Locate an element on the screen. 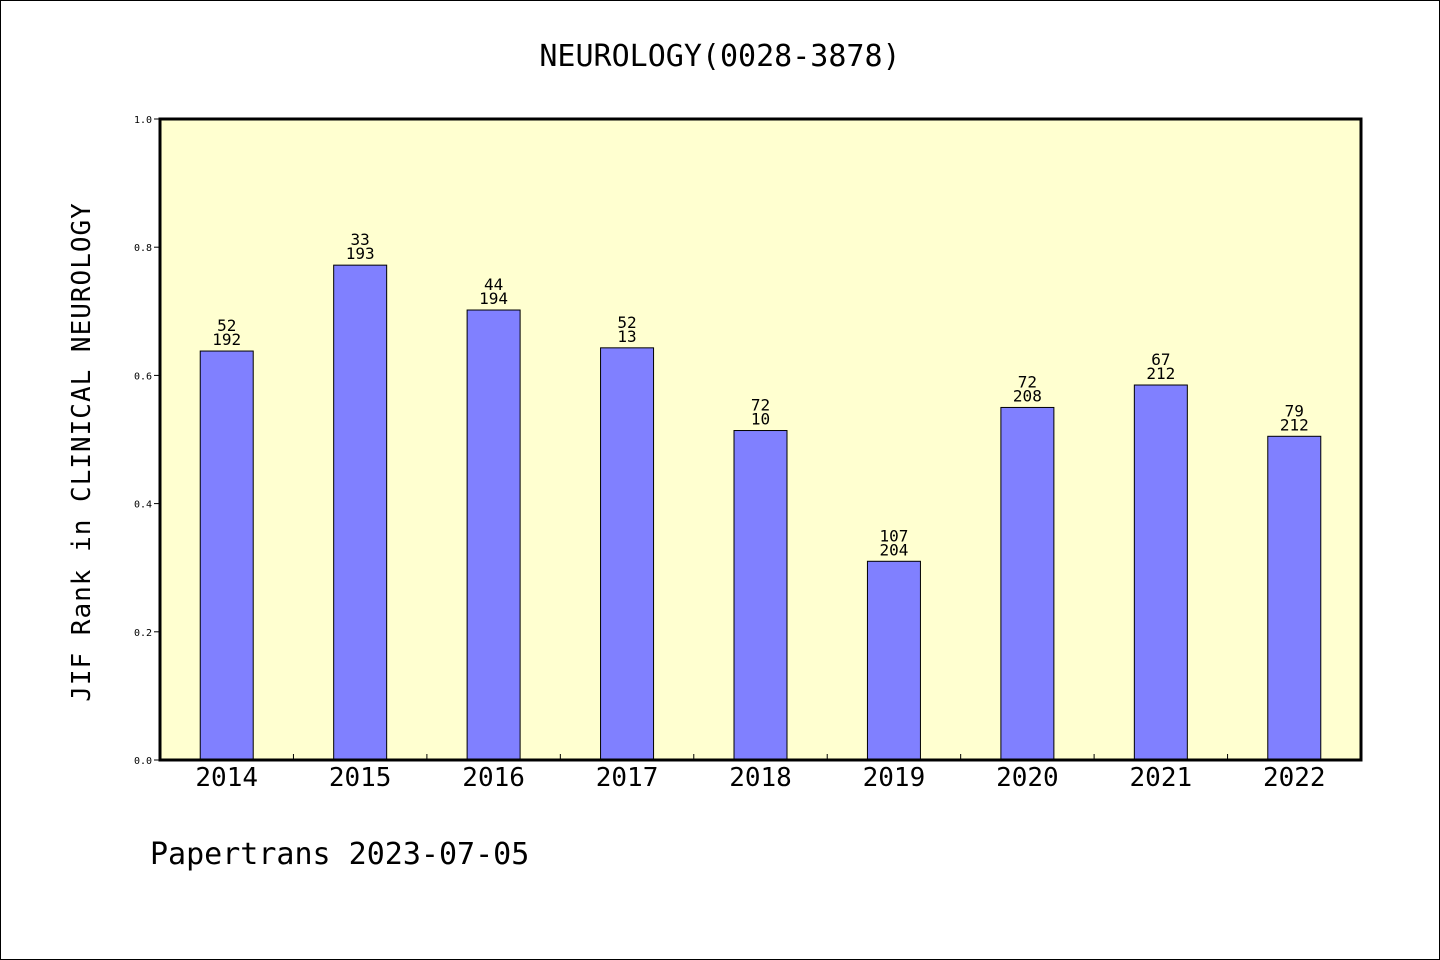  data-label-total: 192 is located at coordinates (226, 339).